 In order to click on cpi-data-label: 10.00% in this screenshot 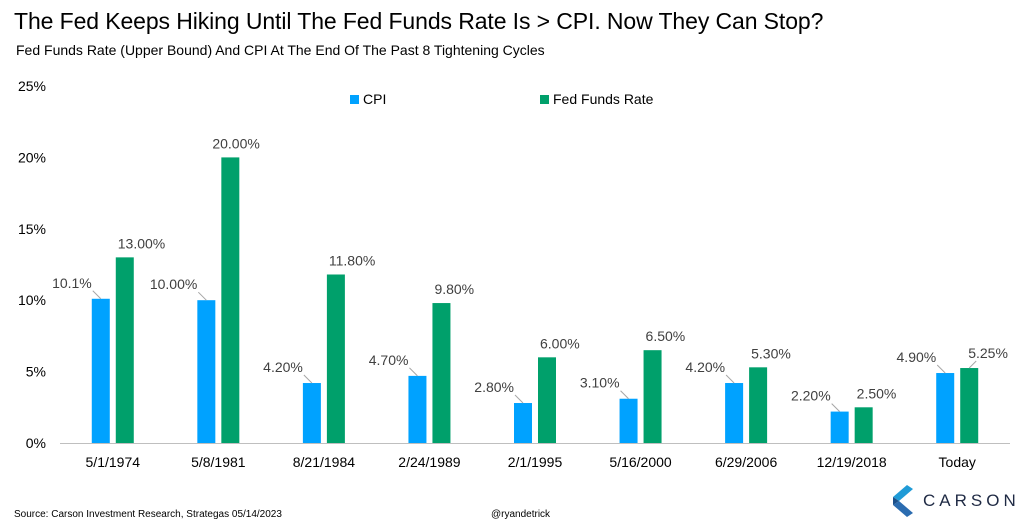, I will do `click(173, 284)`.